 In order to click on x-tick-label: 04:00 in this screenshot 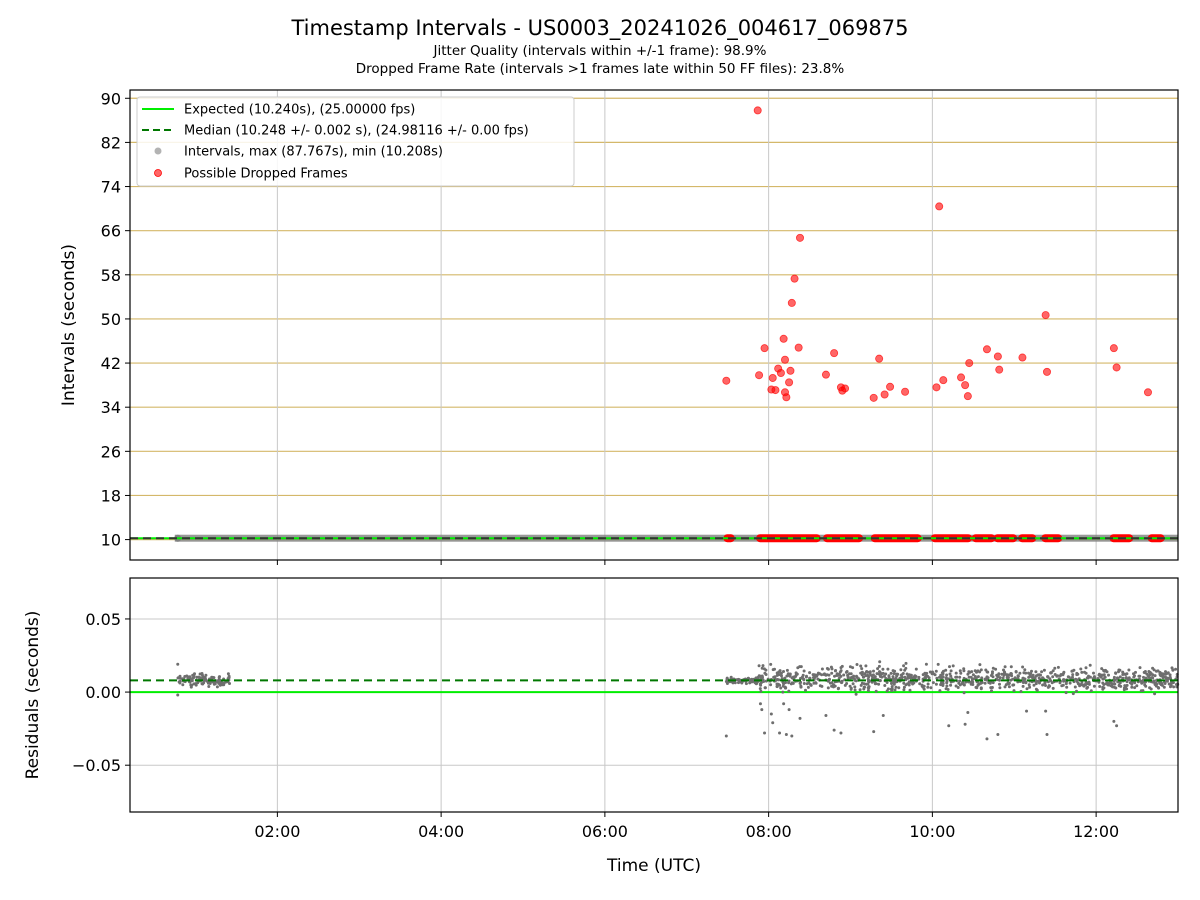, I will do `click(441, 831)`.